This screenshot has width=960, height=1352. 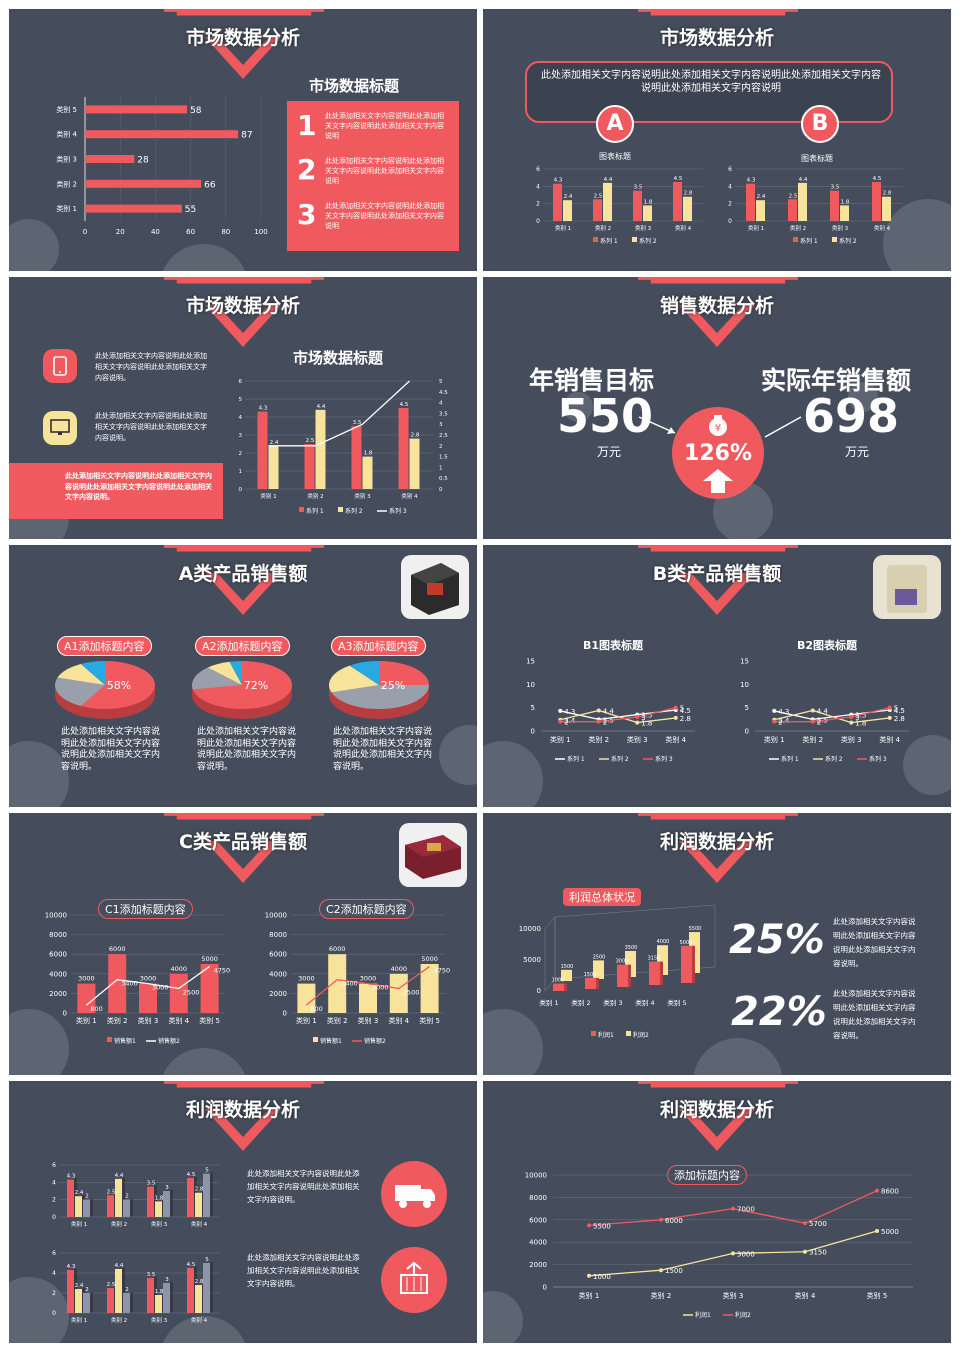 I want to click on arrow-up-icon, so click(x=718, y=481).